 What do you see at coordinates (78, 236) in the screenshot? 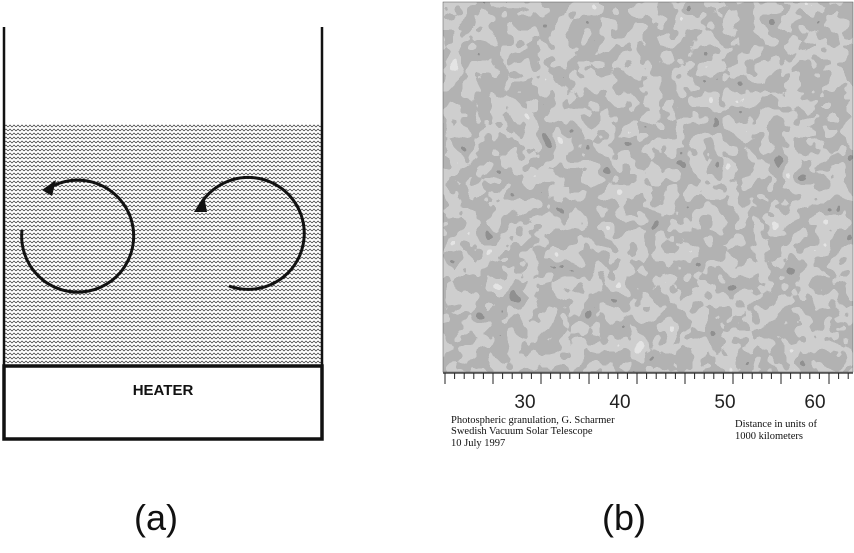
I see `left-convection-cell` at bounding box center [78, 236].